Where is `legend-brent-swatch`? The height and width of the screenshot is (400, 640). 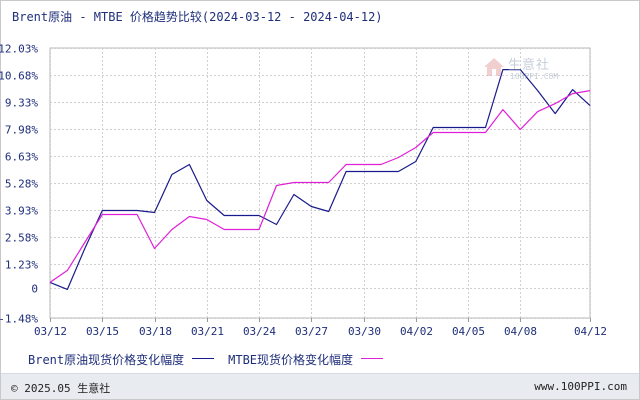
legend-brent-swatch is located at coordinates (203, 358).